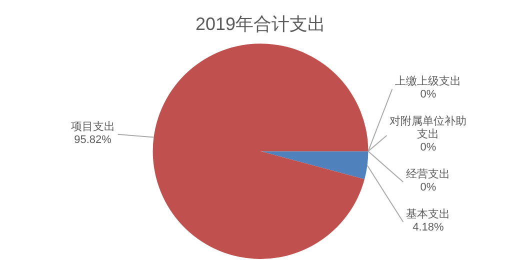 The image size is (521, 277). I want to click on chart-title: 2019年合计支出, so click(260, 24).